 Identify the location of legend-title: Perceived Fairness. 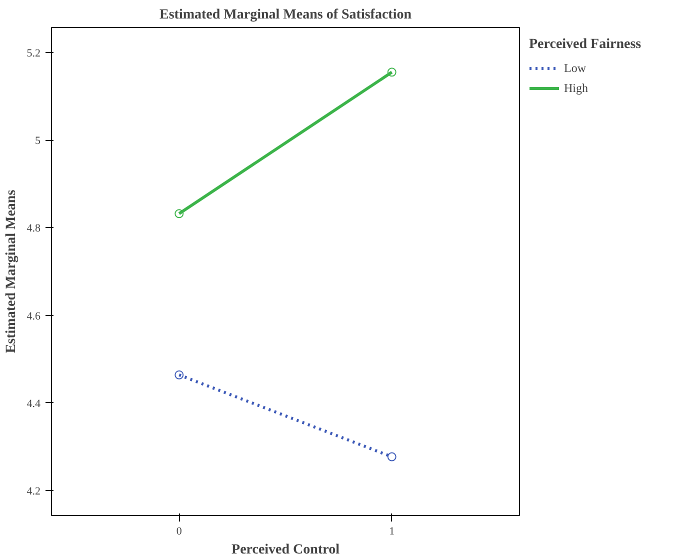
(585, 45).